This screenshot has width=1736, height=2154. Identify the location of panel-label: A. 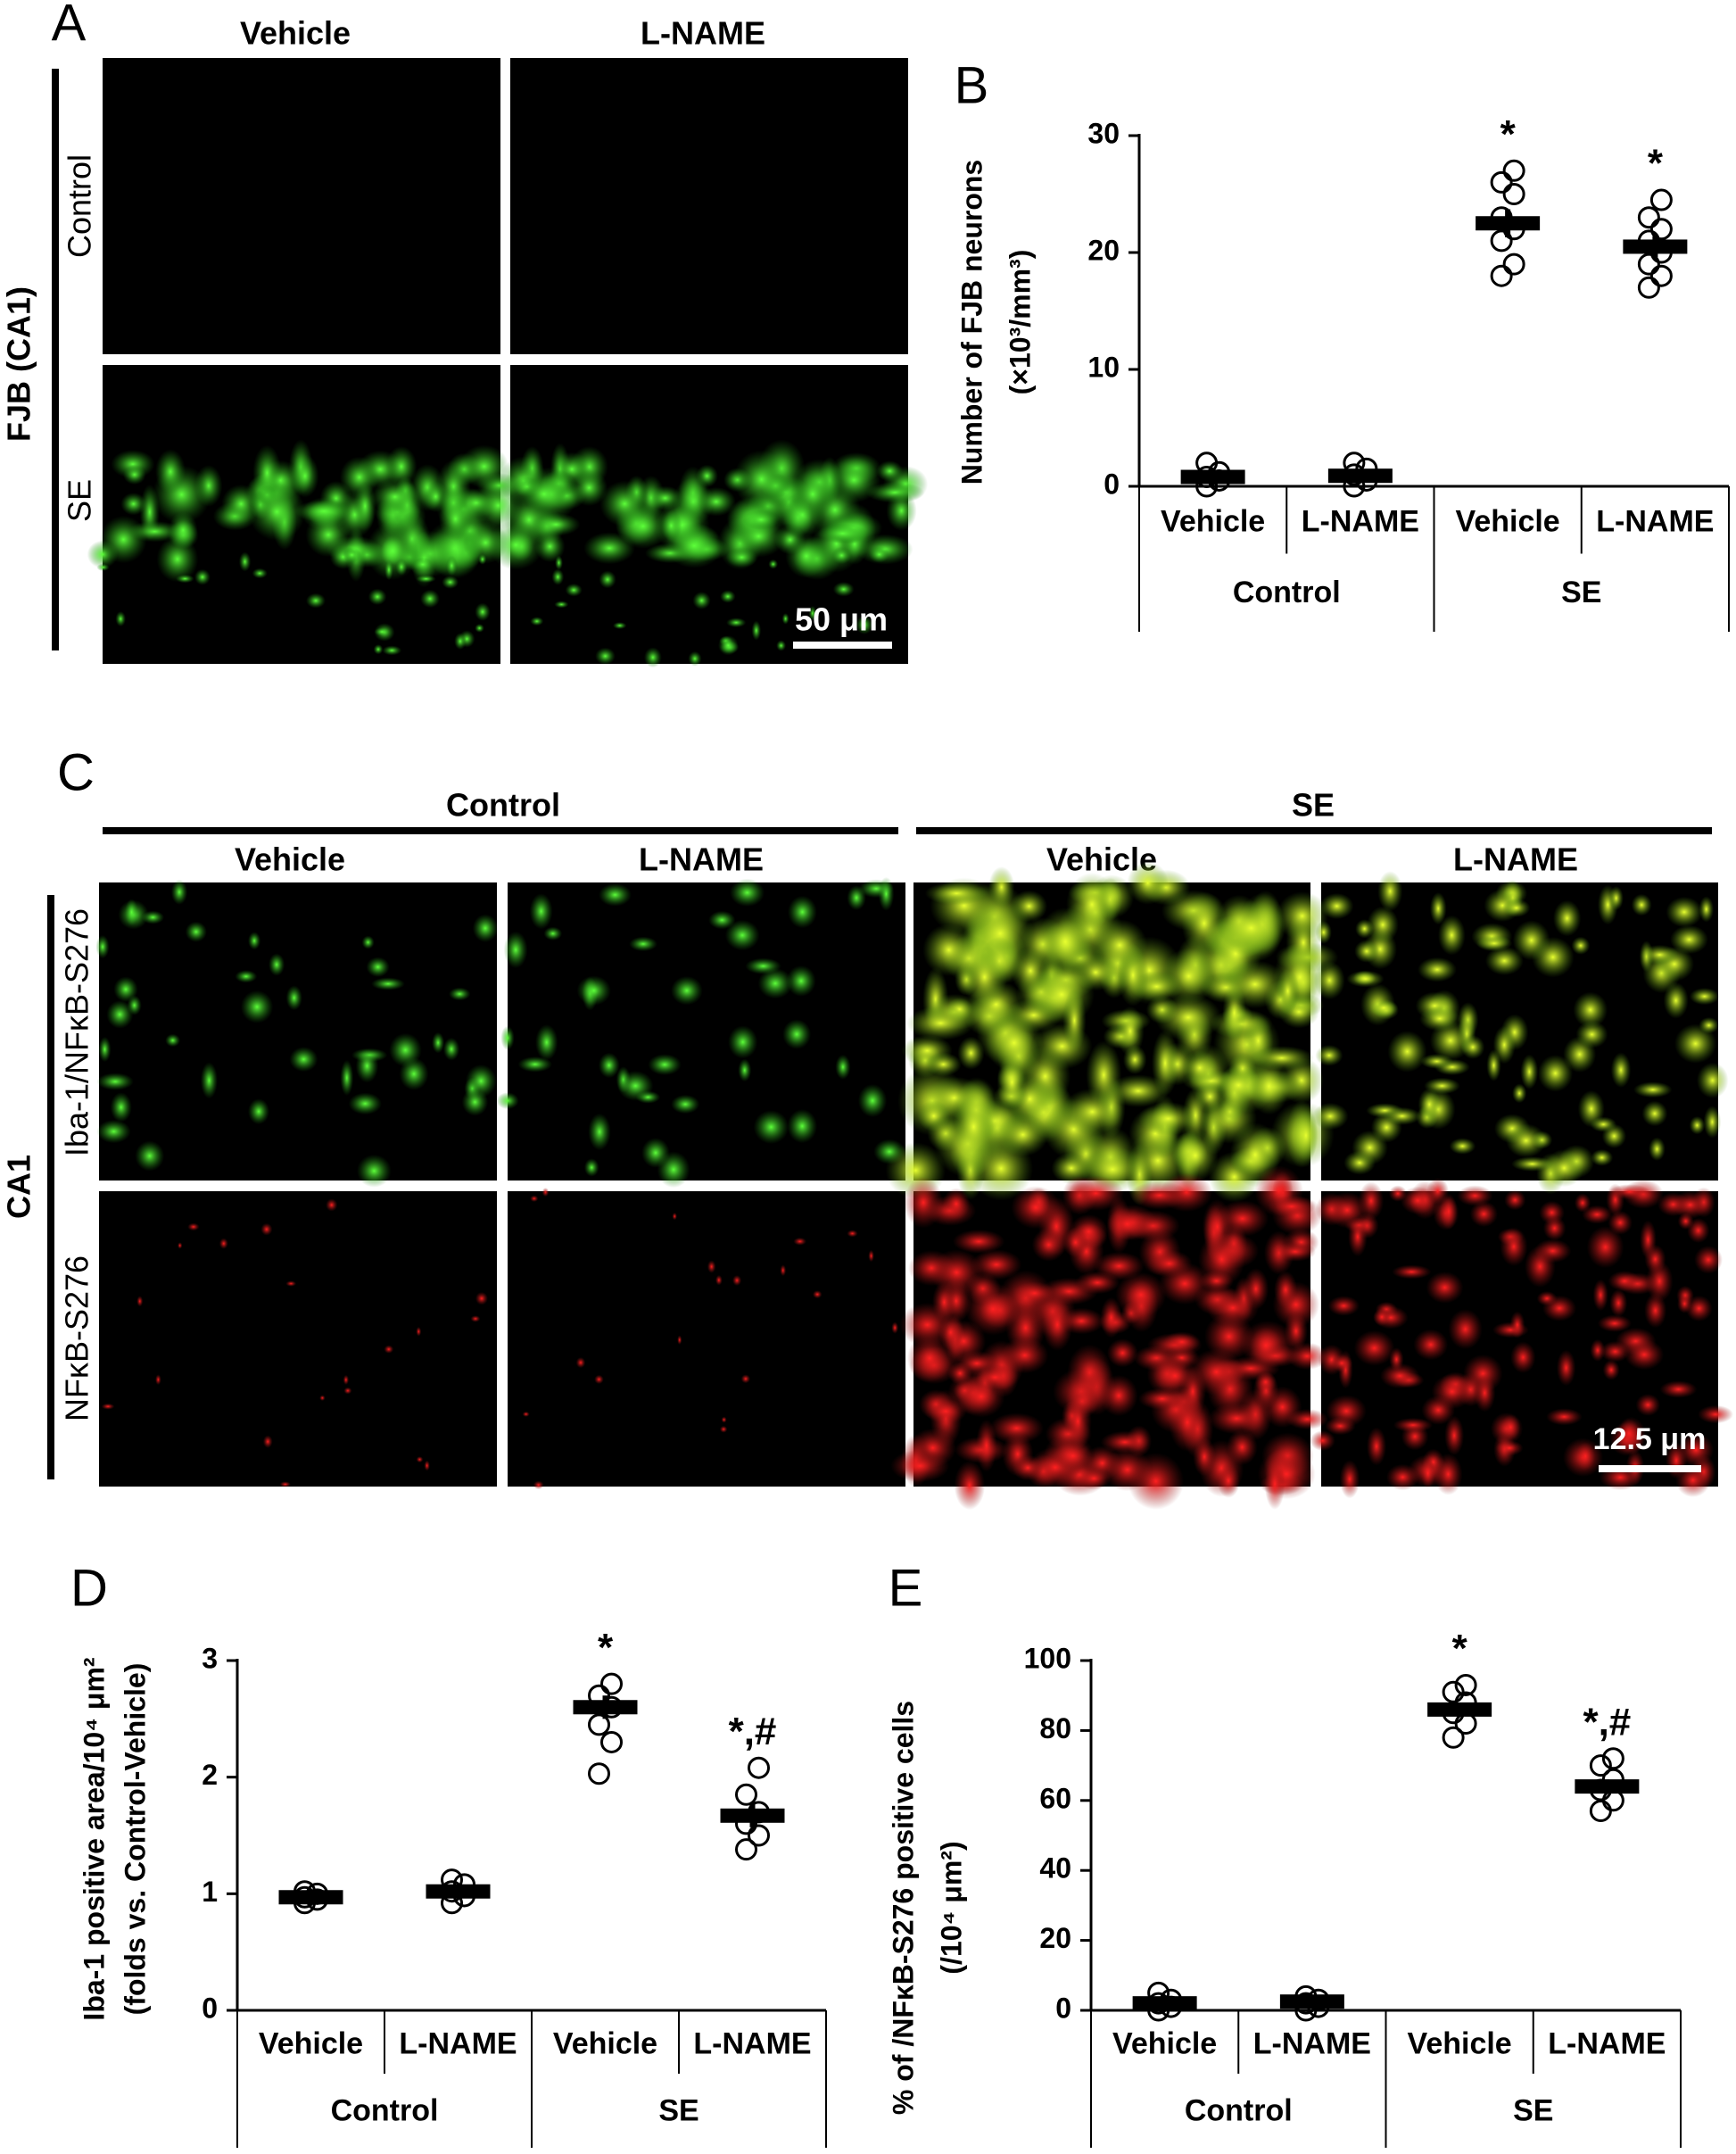
(69, 26).